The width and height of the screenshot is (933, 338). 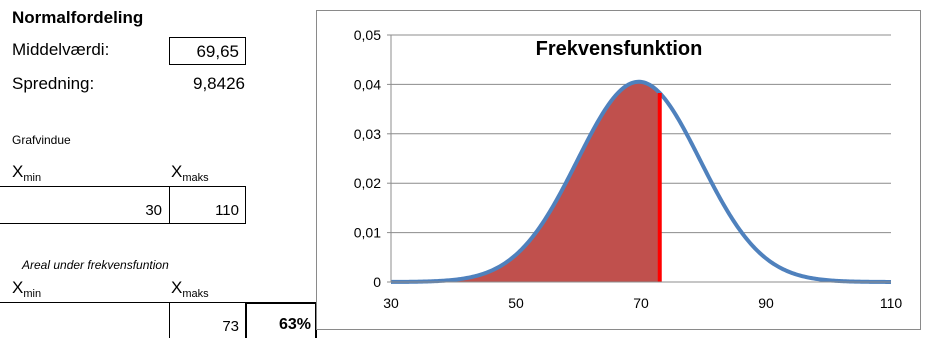 I want to click on y-tick-label: 0,03, so click(x=367, y=134).